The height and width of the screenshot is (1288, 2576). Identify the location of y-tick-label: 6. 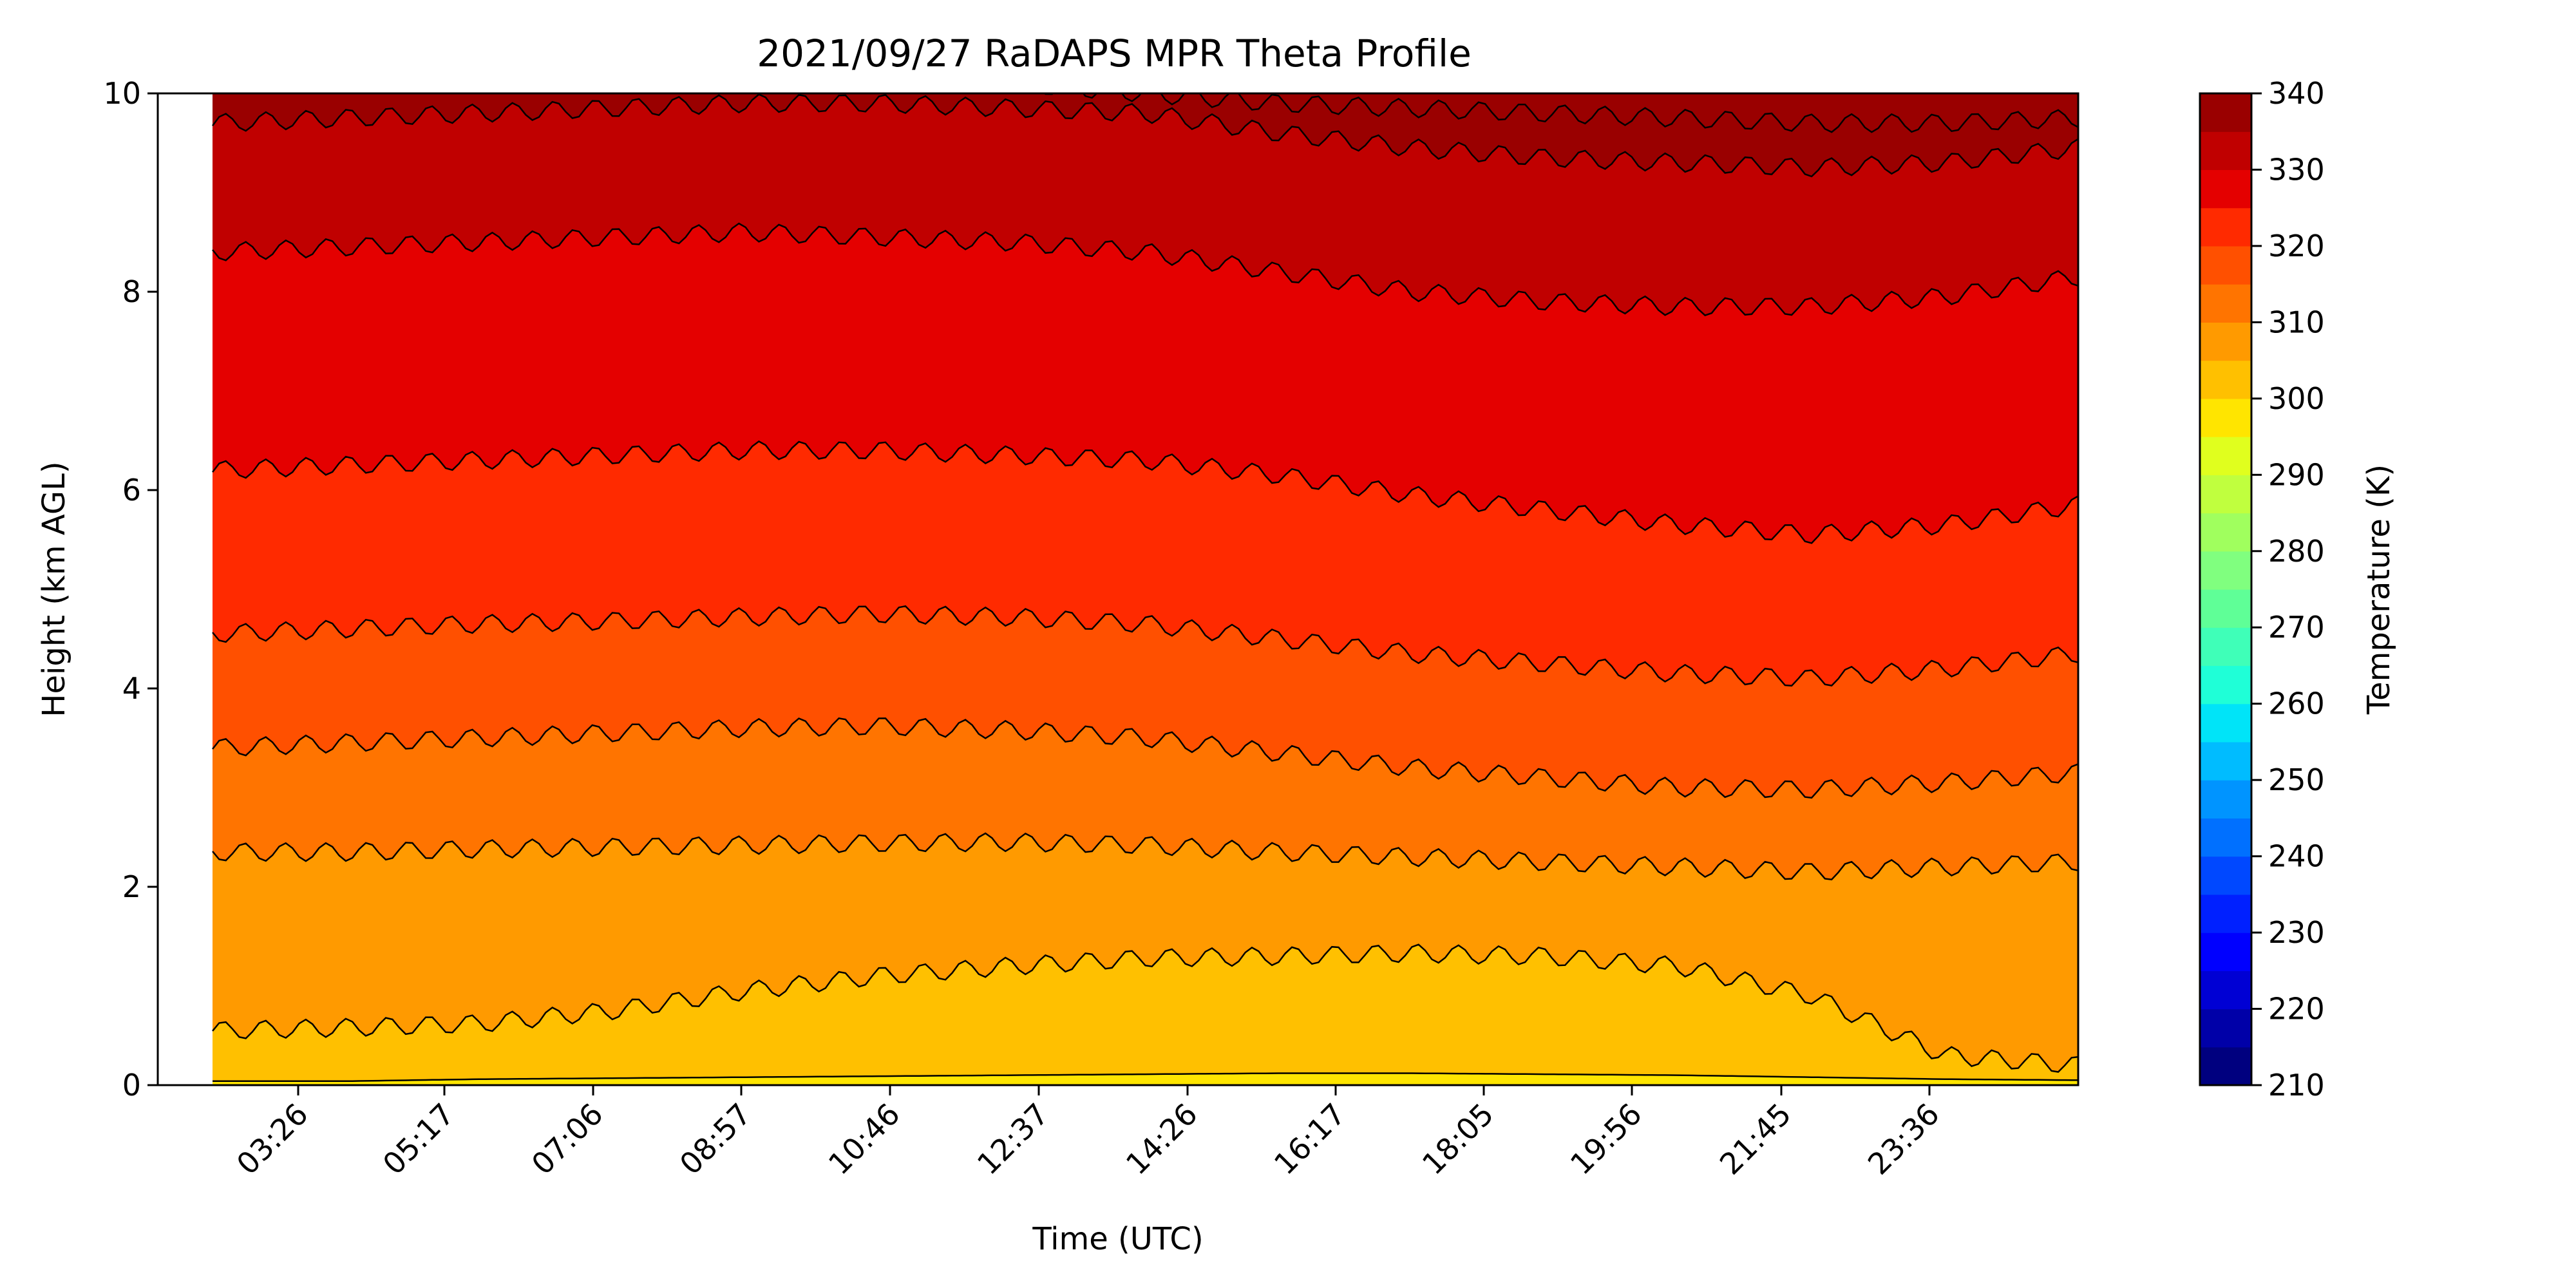
(131, 490).